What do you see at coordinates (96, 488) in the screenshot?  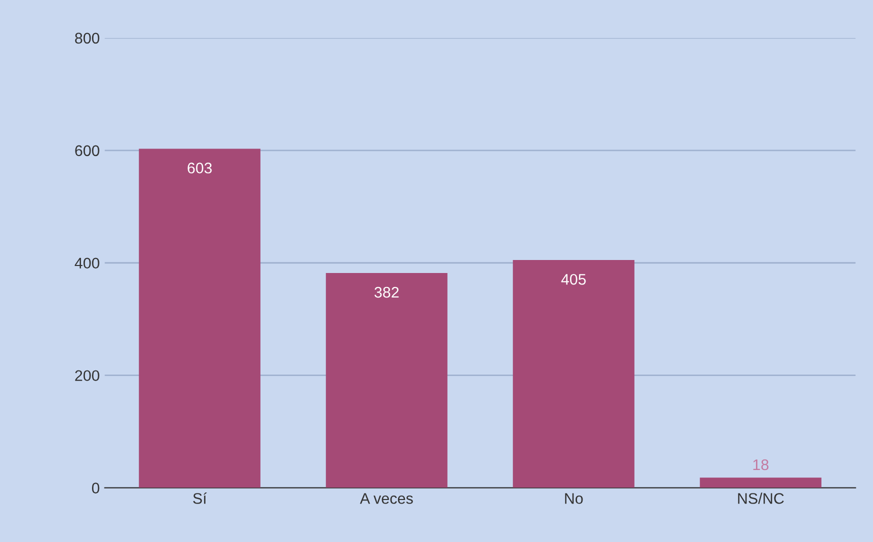 I see `y-tick-label: 0` at bounding box center [96, 488].